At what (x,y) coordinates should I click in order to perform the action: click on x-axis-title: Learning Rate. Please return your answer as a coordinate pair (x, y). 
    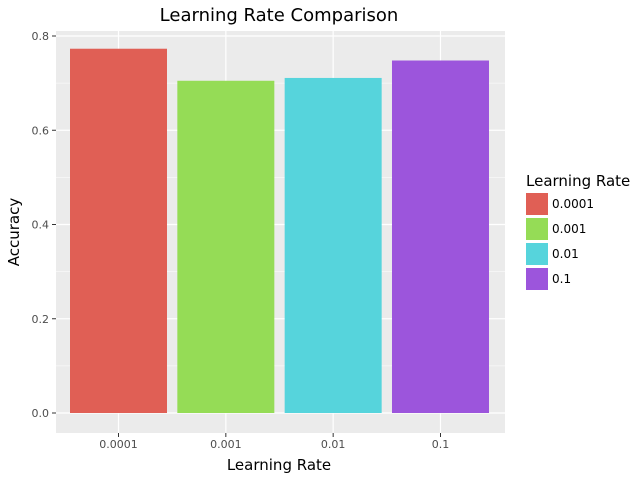
    Looking at the image, I should click on (279, 465).